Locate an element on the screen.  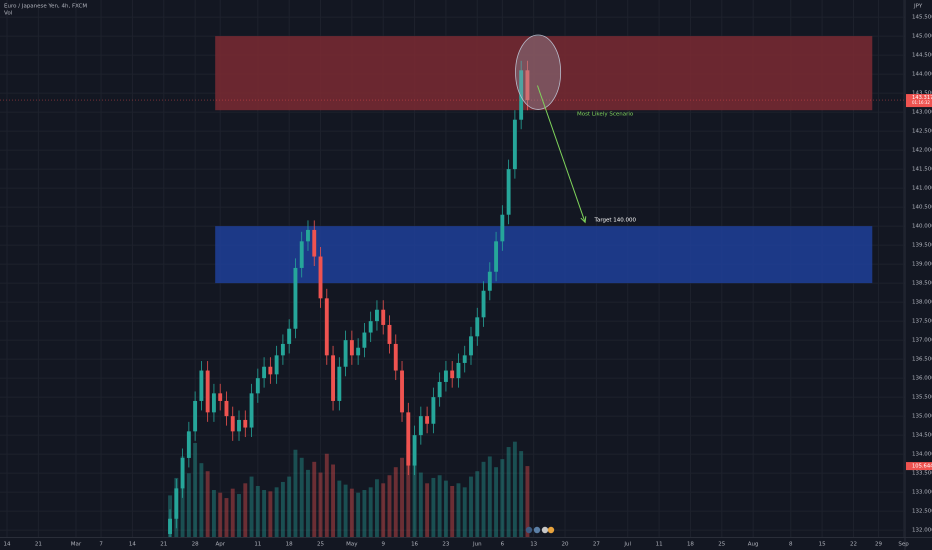
y-tick-label: 133.000 is located at coordinates (922, 493).